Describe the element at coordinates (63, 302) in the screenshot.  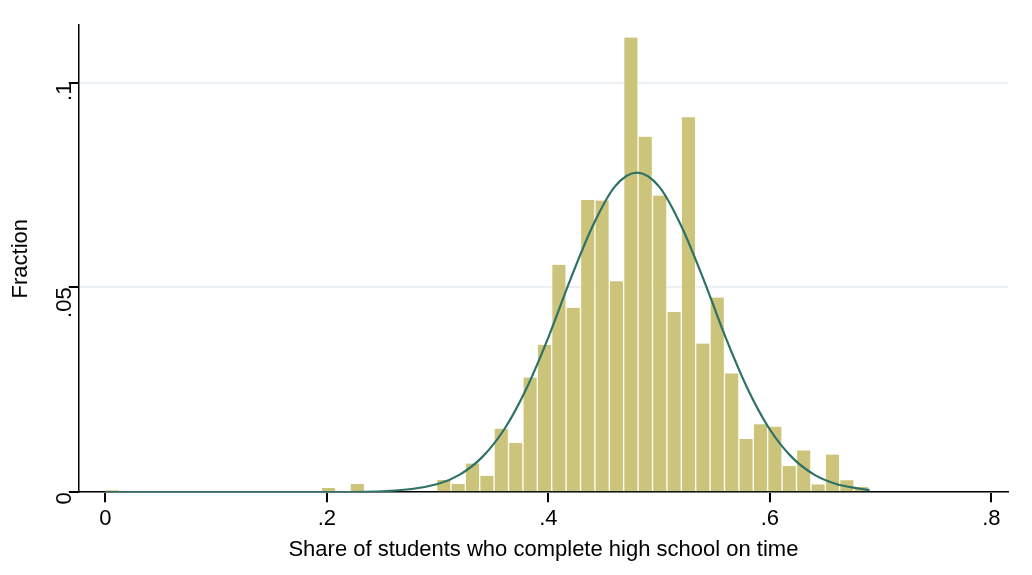
I see `y-tick-label: .05` at that location.